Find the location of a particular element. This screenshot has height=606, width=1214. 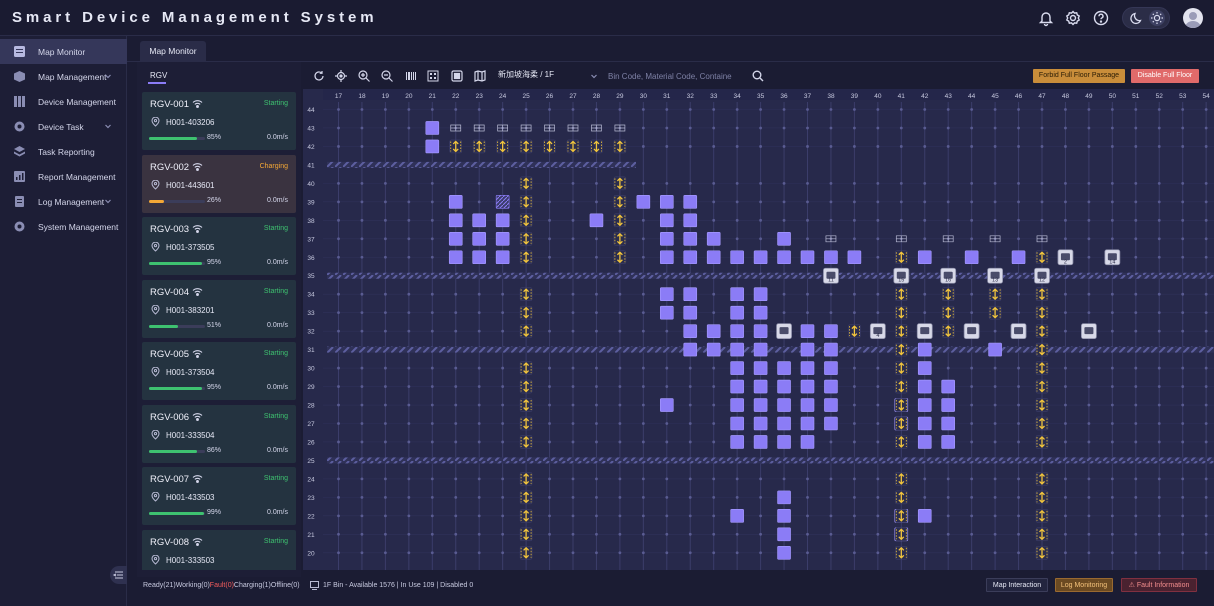

sidebar-collapse-button is located at coordinates (118, 575).